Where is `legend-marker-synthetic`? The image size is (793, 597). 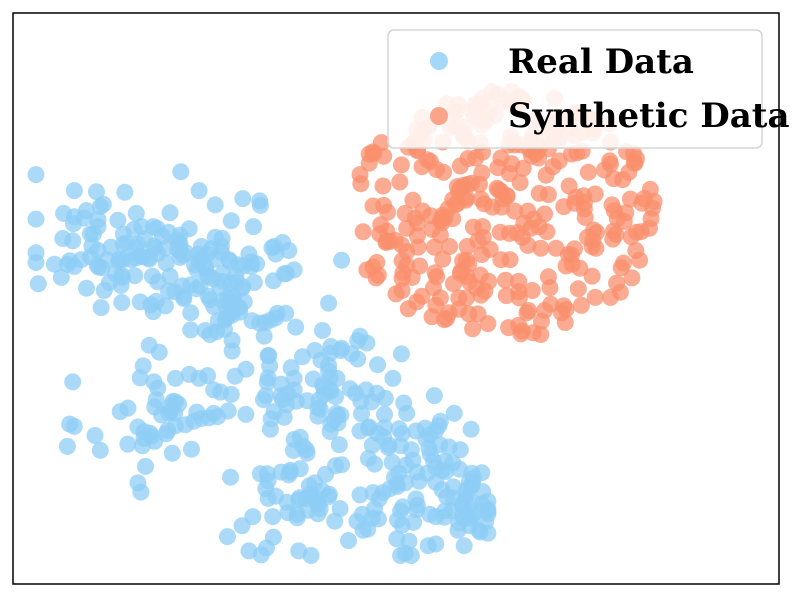
legend-marker-synthetic is located at coordinates (439, 116).